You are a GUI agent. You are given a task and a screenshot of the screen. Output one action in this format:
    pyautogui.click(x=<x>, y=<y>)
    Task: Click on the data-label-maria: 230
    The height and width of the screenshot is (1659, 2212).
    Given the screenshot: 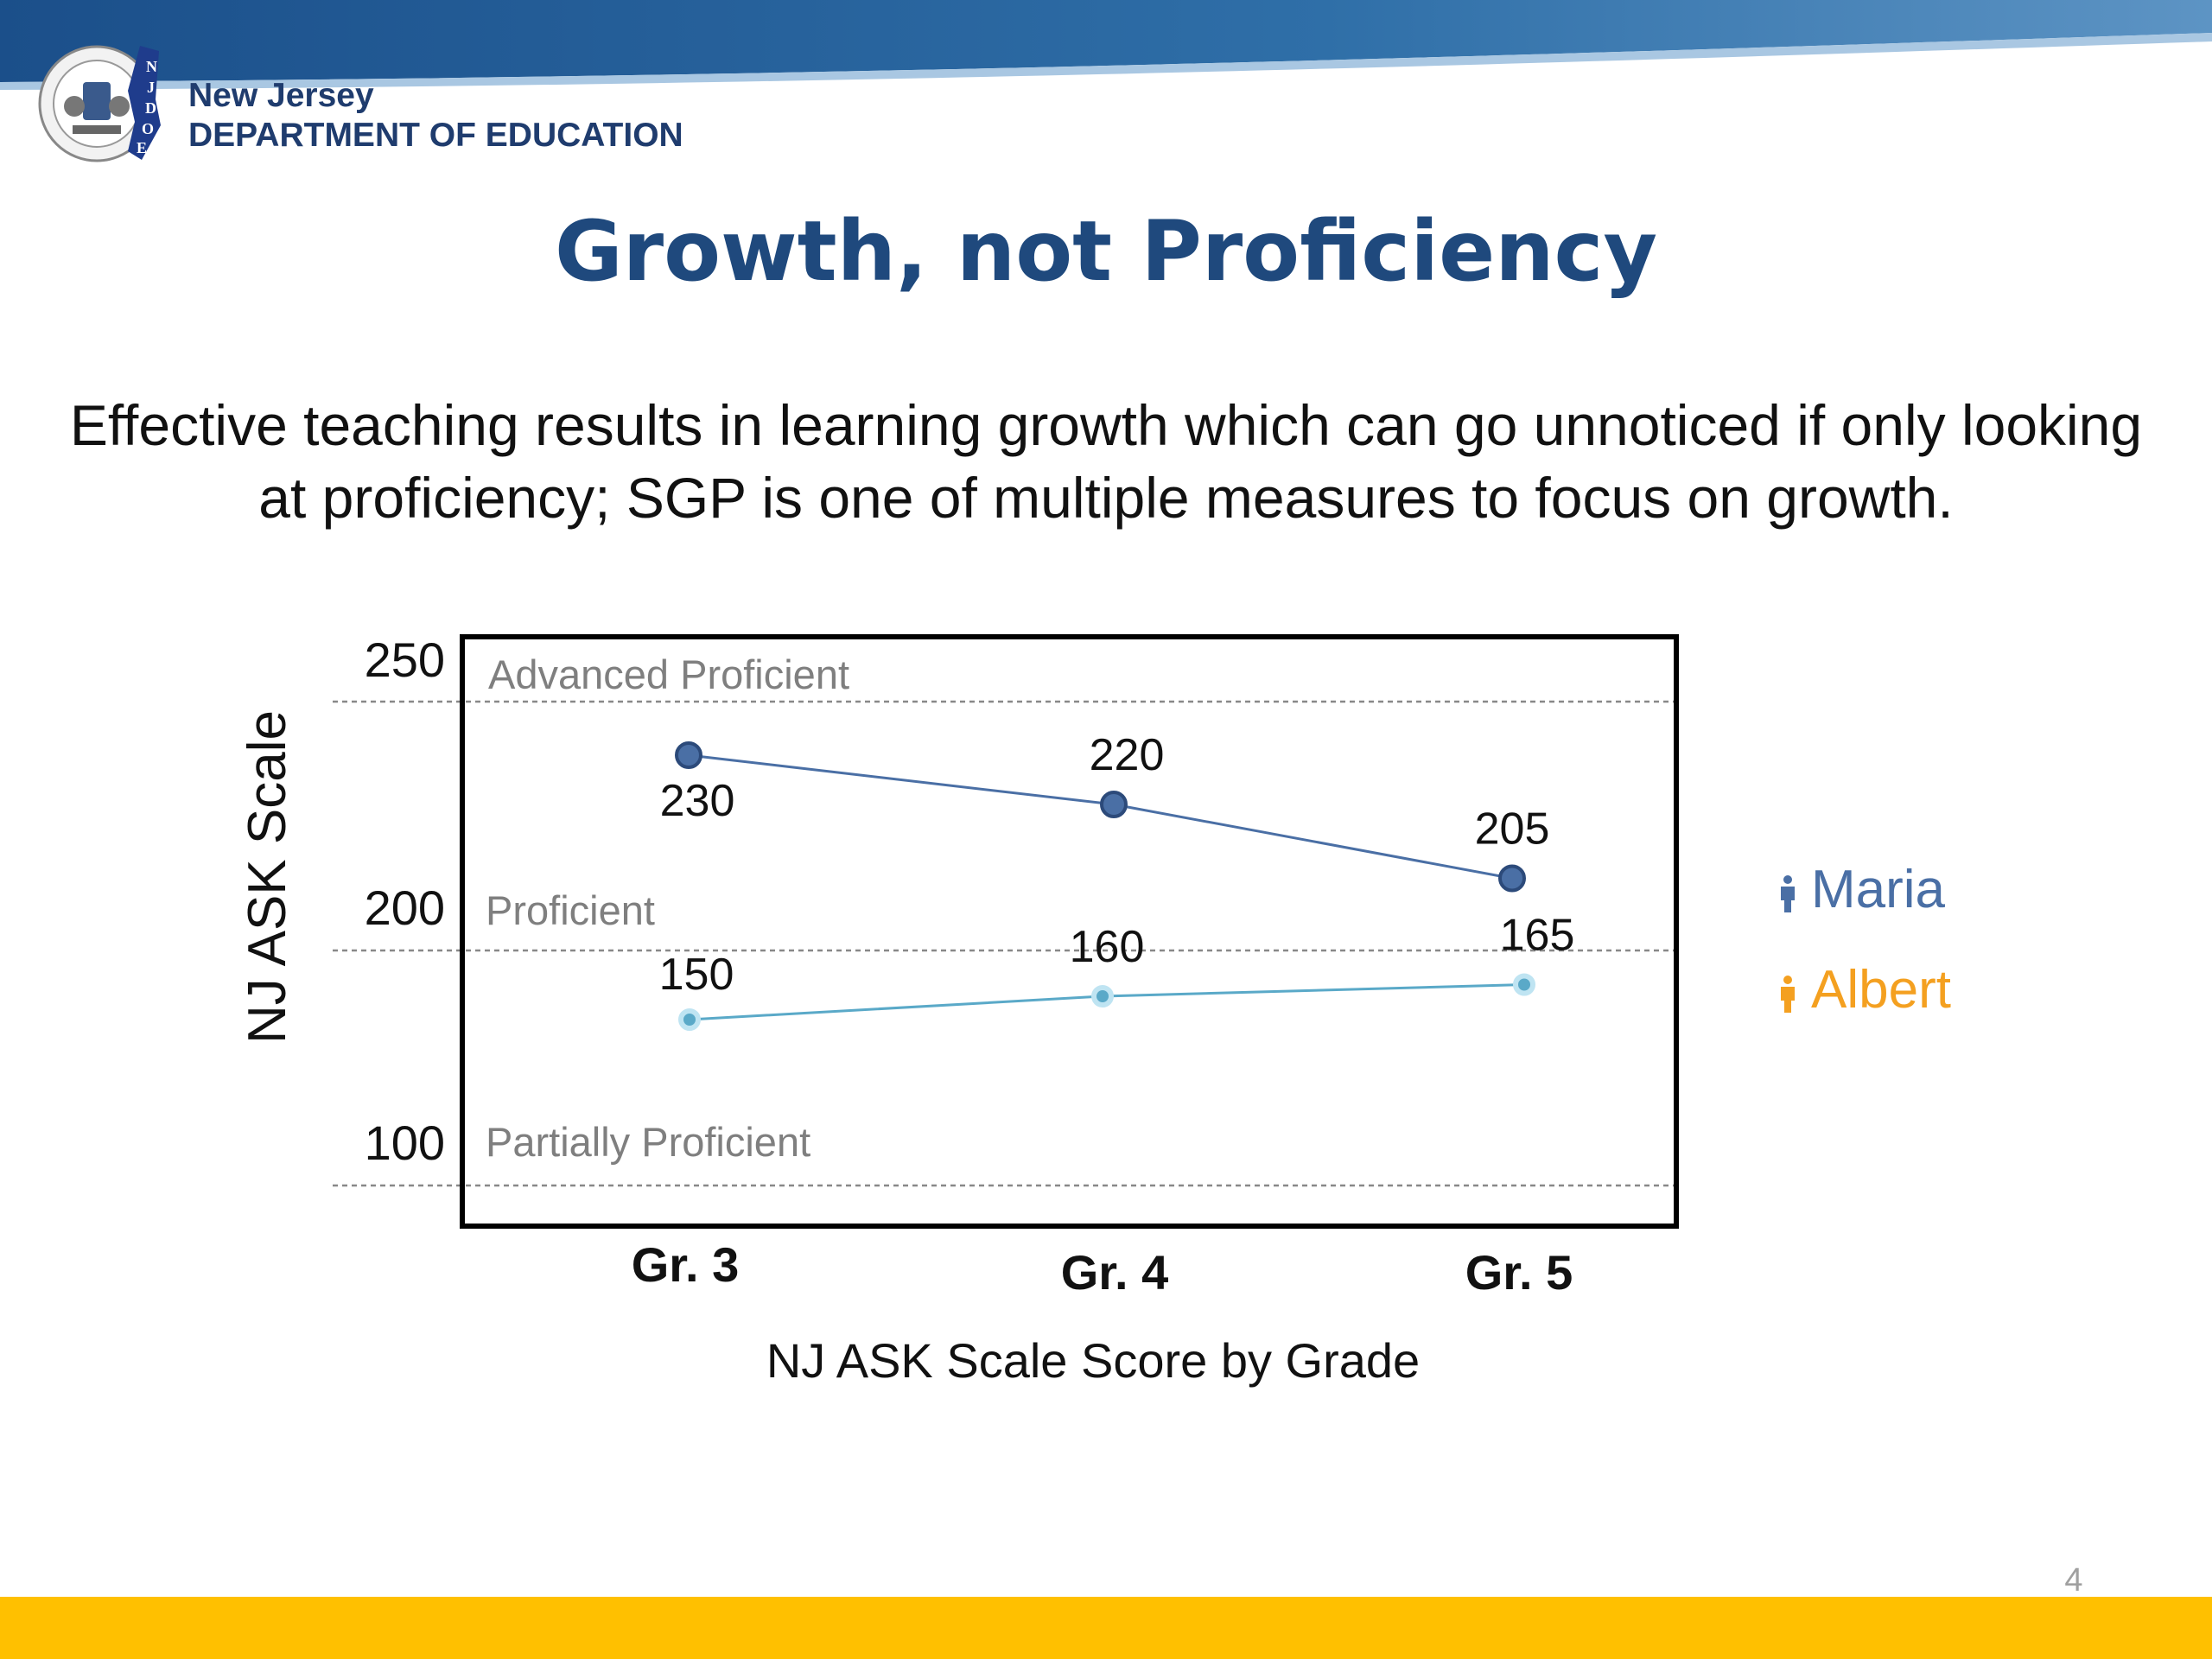 What is the action you would take?
    pyautogui.click(x=697, y=801)
    